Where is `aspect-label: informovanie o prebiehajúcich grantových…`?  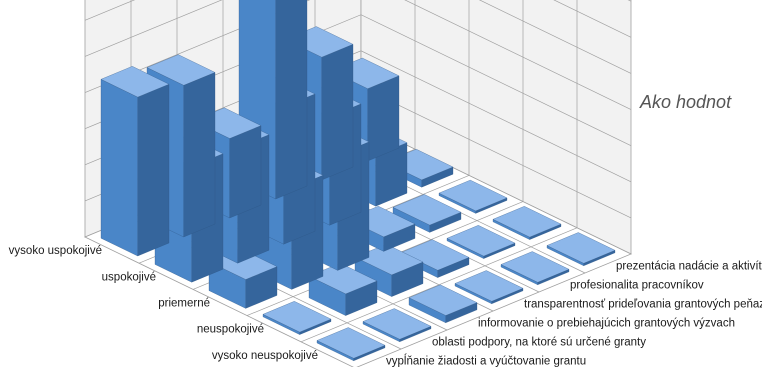 aspect-label: informovanie o prebiehajúcich grantových… is located at coordinates (606, 324).